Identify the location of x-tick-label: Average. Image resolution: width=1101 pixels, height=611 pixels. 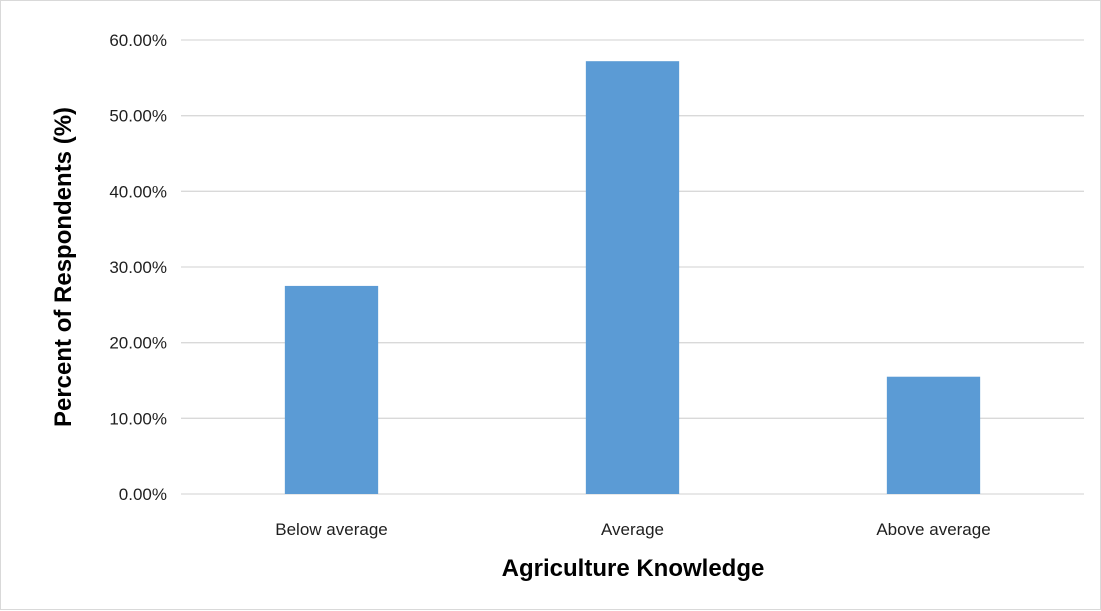
(632, 529).